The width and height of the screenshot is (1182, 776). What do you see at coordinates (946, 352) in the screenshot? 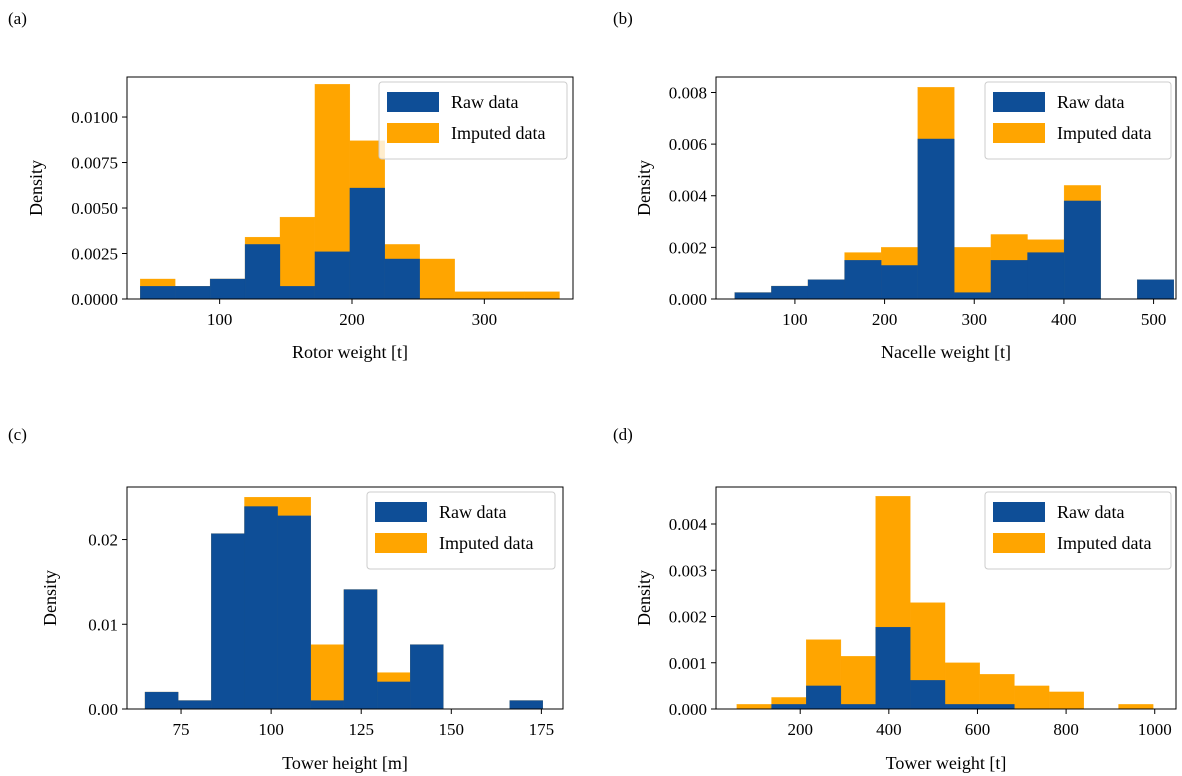
I see `x-axis-label: Nacelle weight [t]` at bounding box center [946, 352].